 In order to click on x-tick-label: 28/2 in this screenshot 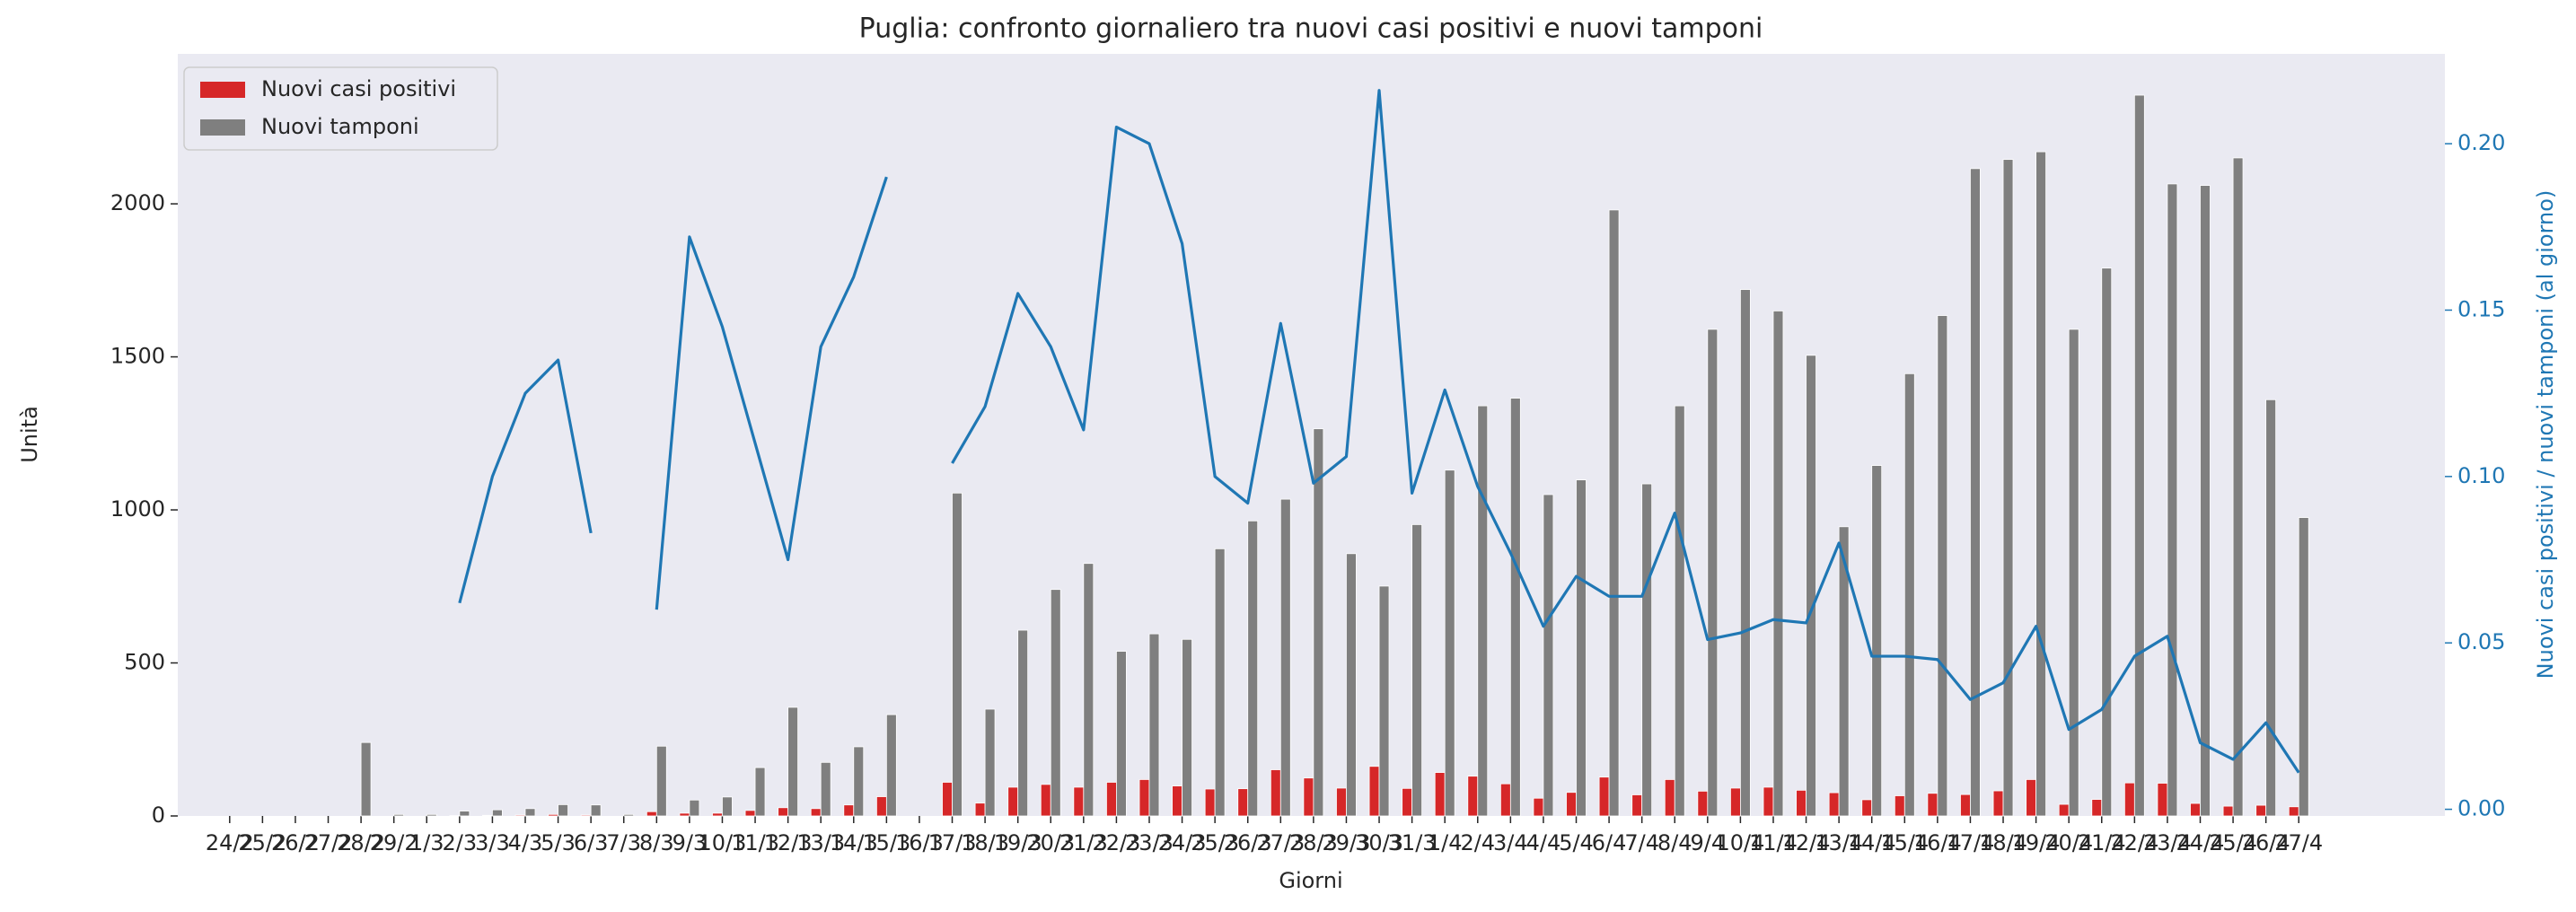, I will do `click(361, 842)`.